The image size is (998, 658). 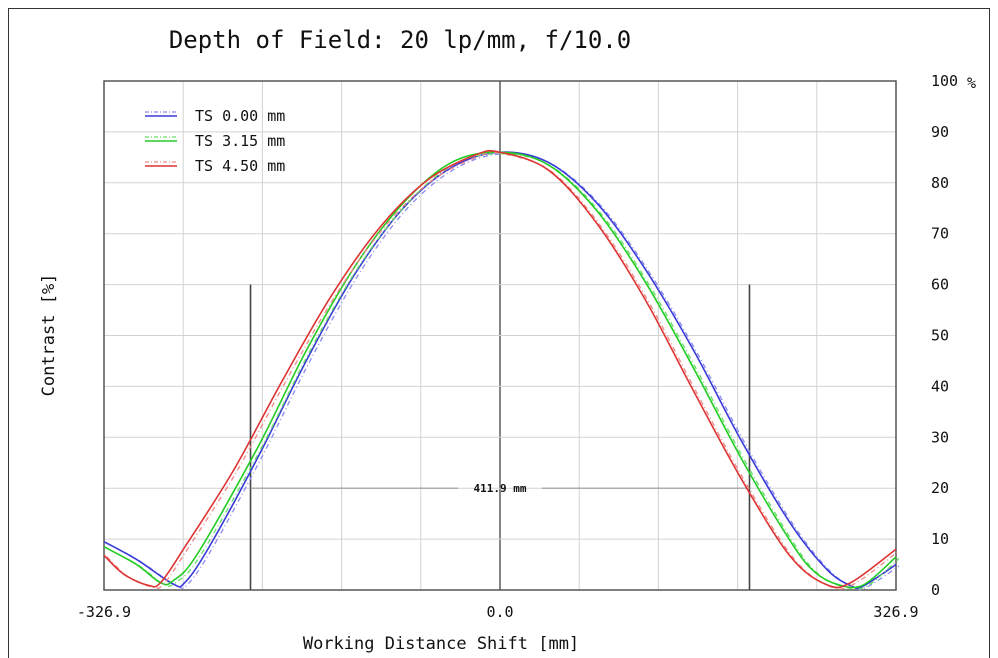 What do you see at coordinates (240, 116) in the screenshot?
I see `legend-label: TS 0.00 mm` at bounding box center [240, 116].